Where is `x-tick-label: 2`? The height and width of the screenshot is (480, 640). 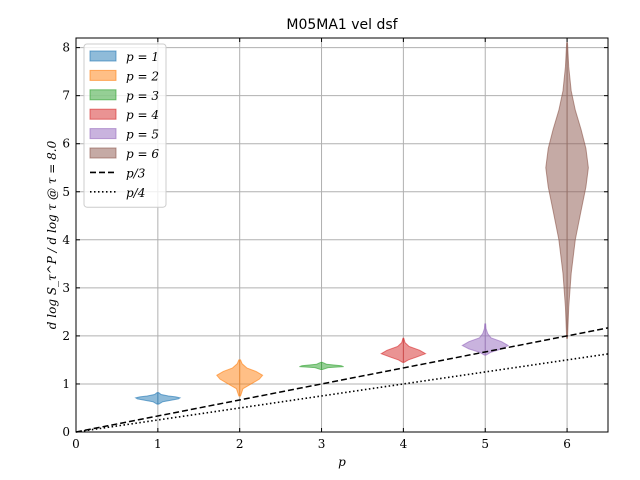 x-tick-label: 2 is located at coordinates (240, 444).